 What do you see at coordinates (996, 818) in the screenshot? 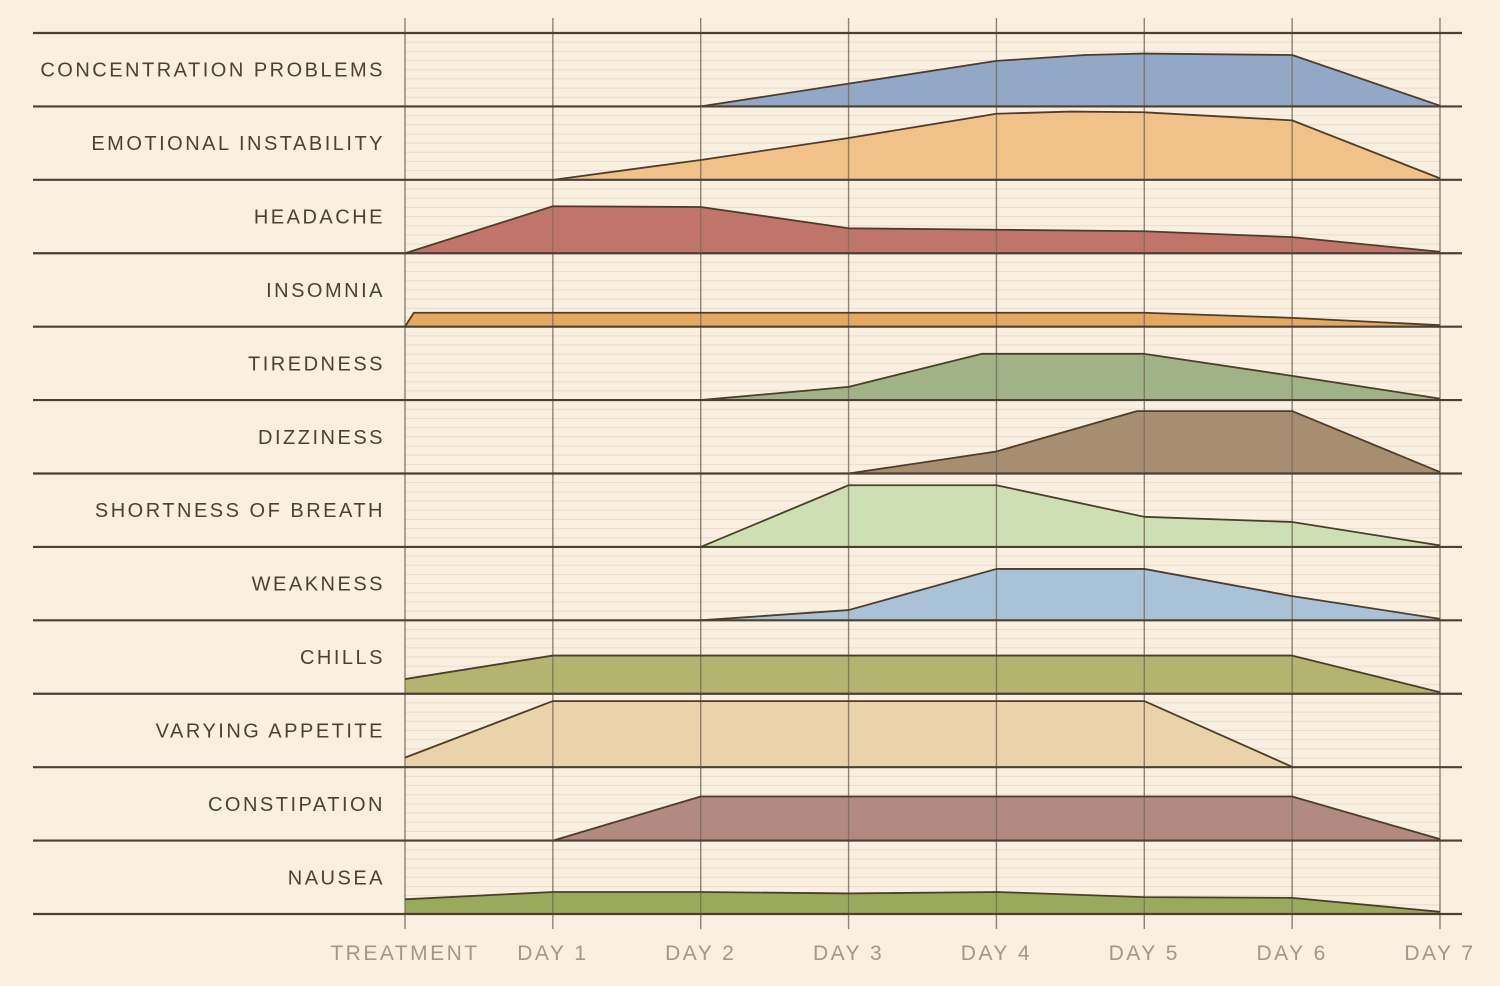
I see `series-outline-constipation` at bounding box center [996, 818].